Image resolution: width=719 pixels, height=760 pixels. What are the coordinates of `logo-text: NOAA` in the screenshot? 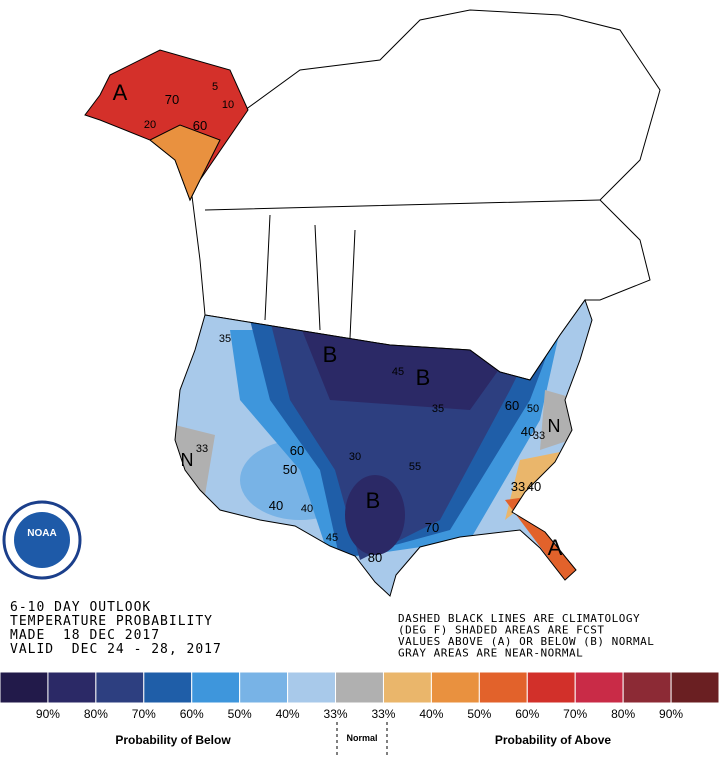 It's located at (41, 533).